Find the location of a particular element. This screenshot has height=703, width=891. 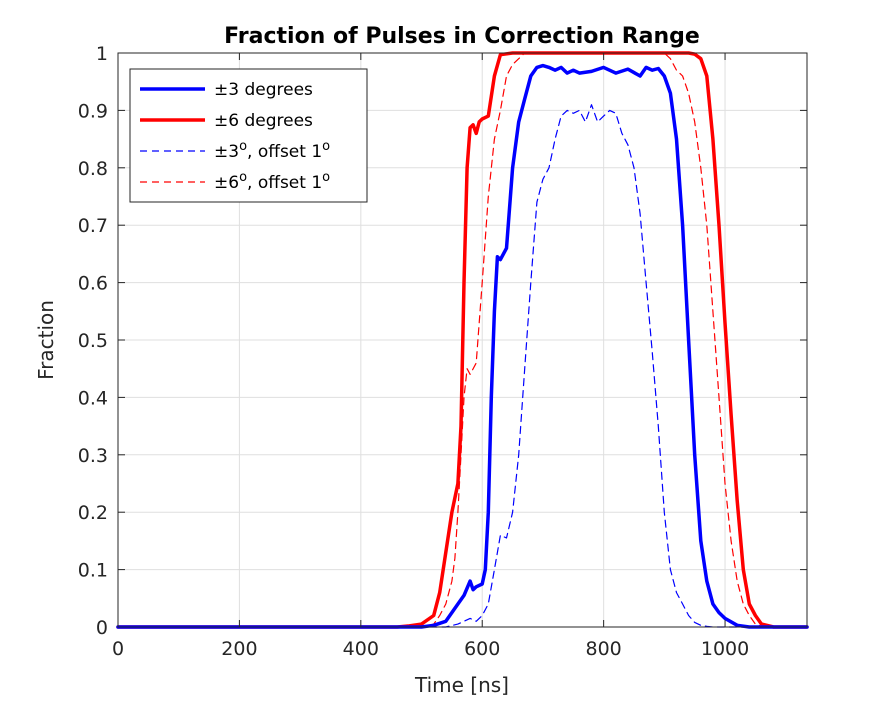

y-tick-label: 0.9 is located at coordinates (93, 111).